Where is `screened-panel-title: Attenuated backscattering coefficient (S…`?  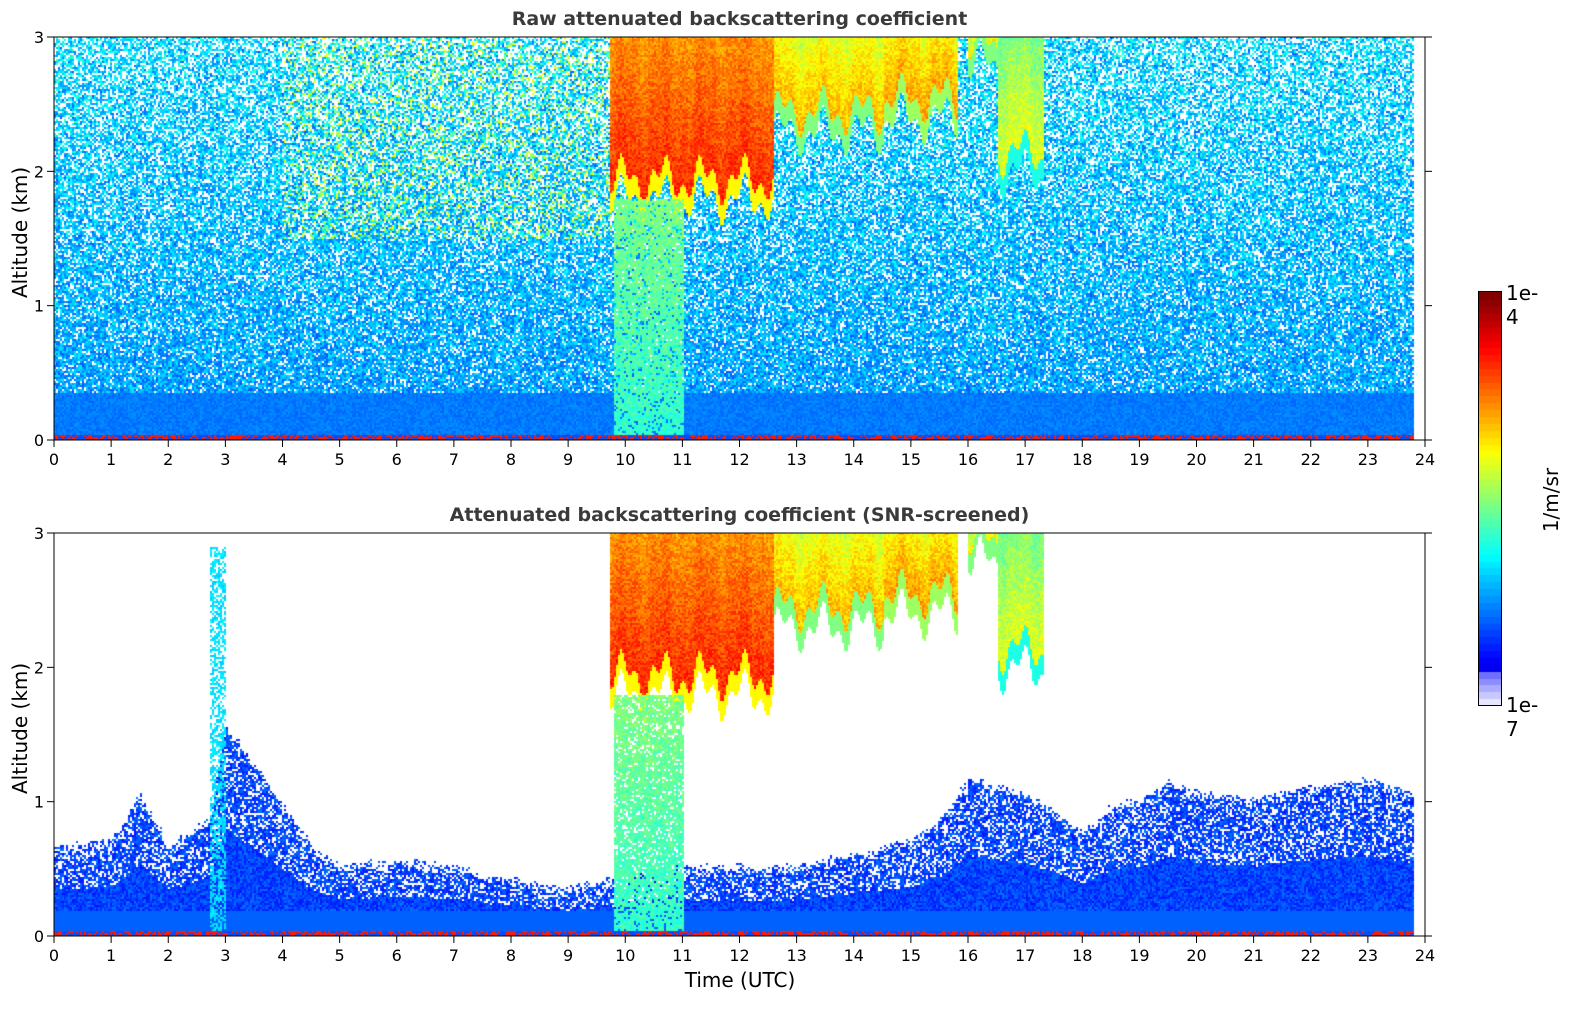 screened-panel-title: Attenuated backscattering coefficient (S… is located at coordinates (739, 515).